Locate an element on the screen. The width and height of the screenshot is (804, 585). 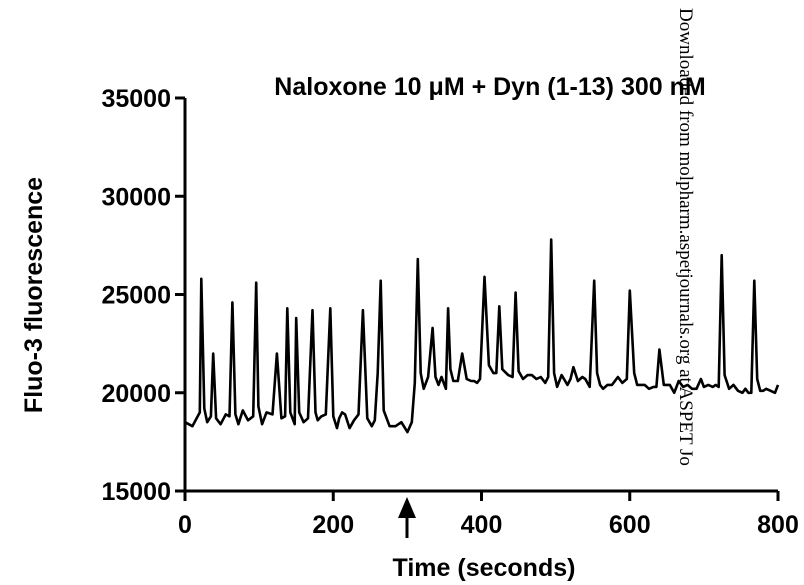
arrow-marker is located at coordinates (407, 517).